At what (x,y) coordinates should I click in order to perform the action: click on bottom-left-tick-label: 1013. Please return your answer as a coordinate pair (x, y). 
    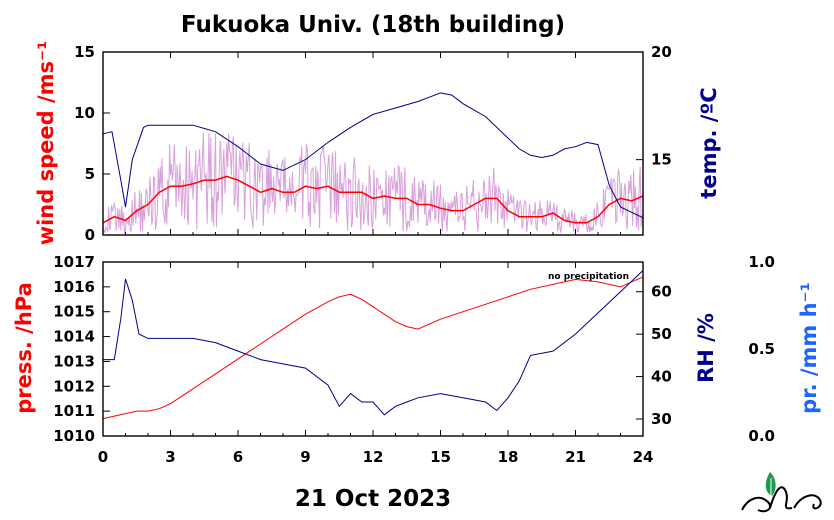
    Looking at the image, I should click on (74, 361).